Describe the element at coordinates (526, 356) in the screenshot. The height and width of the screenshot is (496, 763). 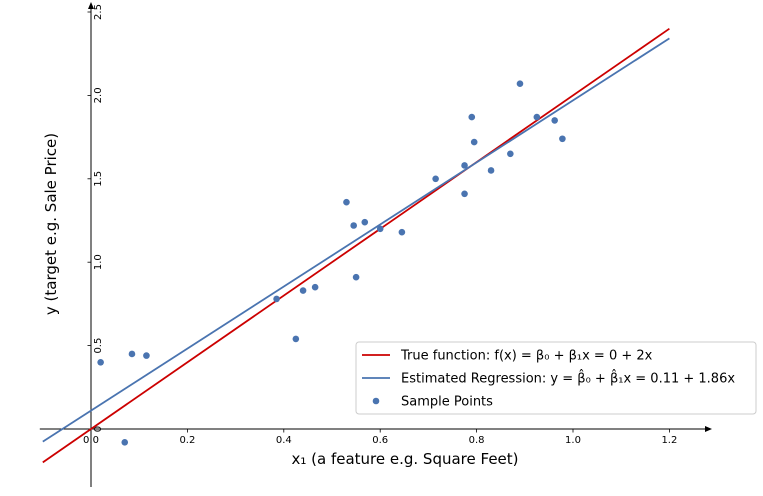
I see `legend-true-function-label: True function: f(x) = β₀ + β₁x = 0 + 2x` at that location.